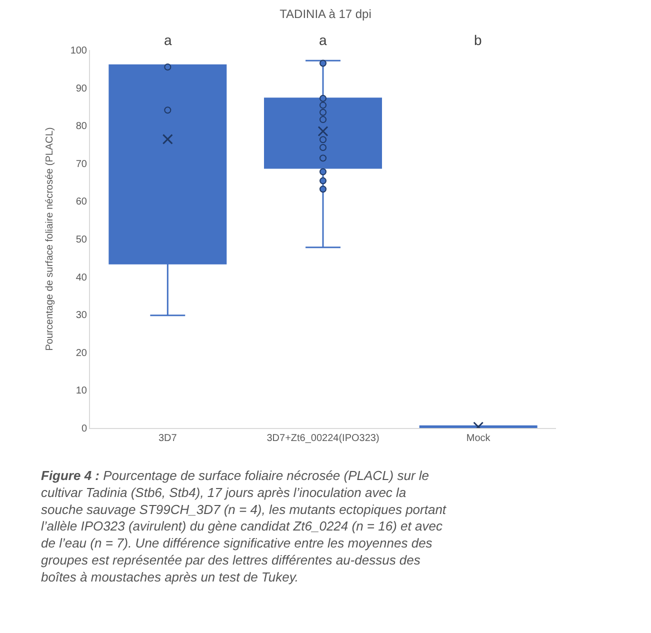 This screenshot has height=633, width=651. Describe the element at coordinates (82, 240) in the screenshot. I see `y-tick-label: 50` at that location.